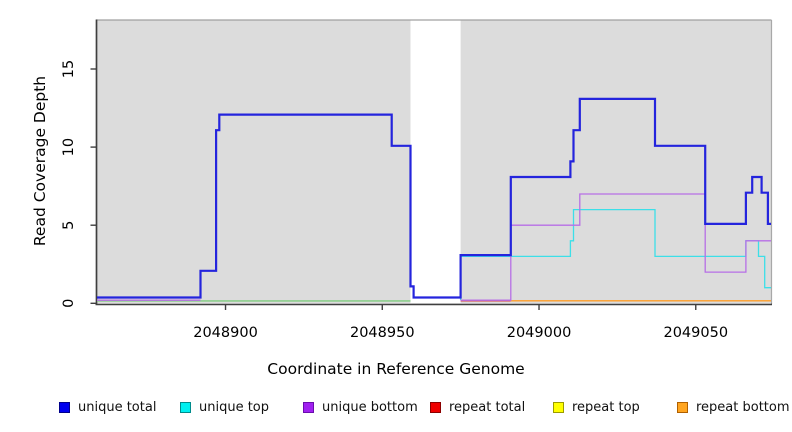 The width and height of the screenshot is (792, 432). I want to click on series-unique-bottom-line, so click(615, 247).